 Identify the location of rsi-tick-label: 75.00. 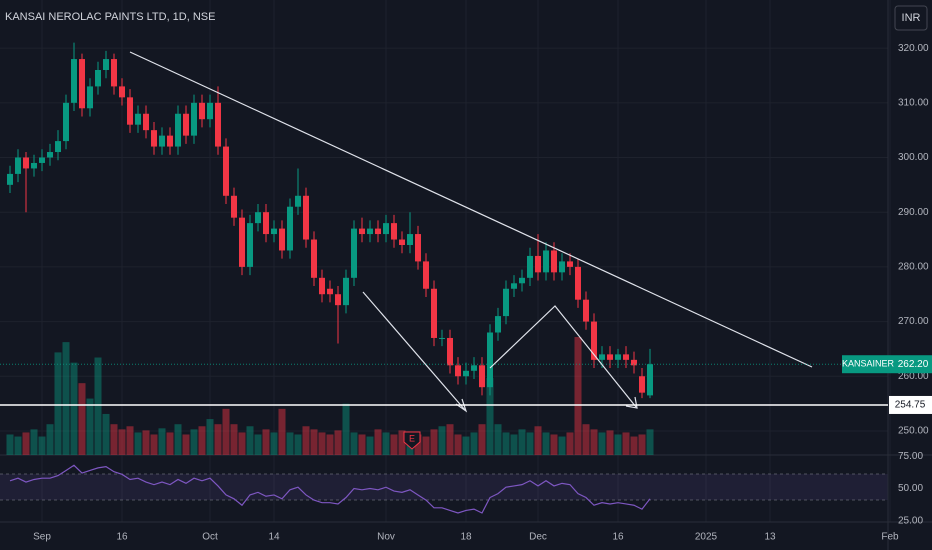
(910, 456).